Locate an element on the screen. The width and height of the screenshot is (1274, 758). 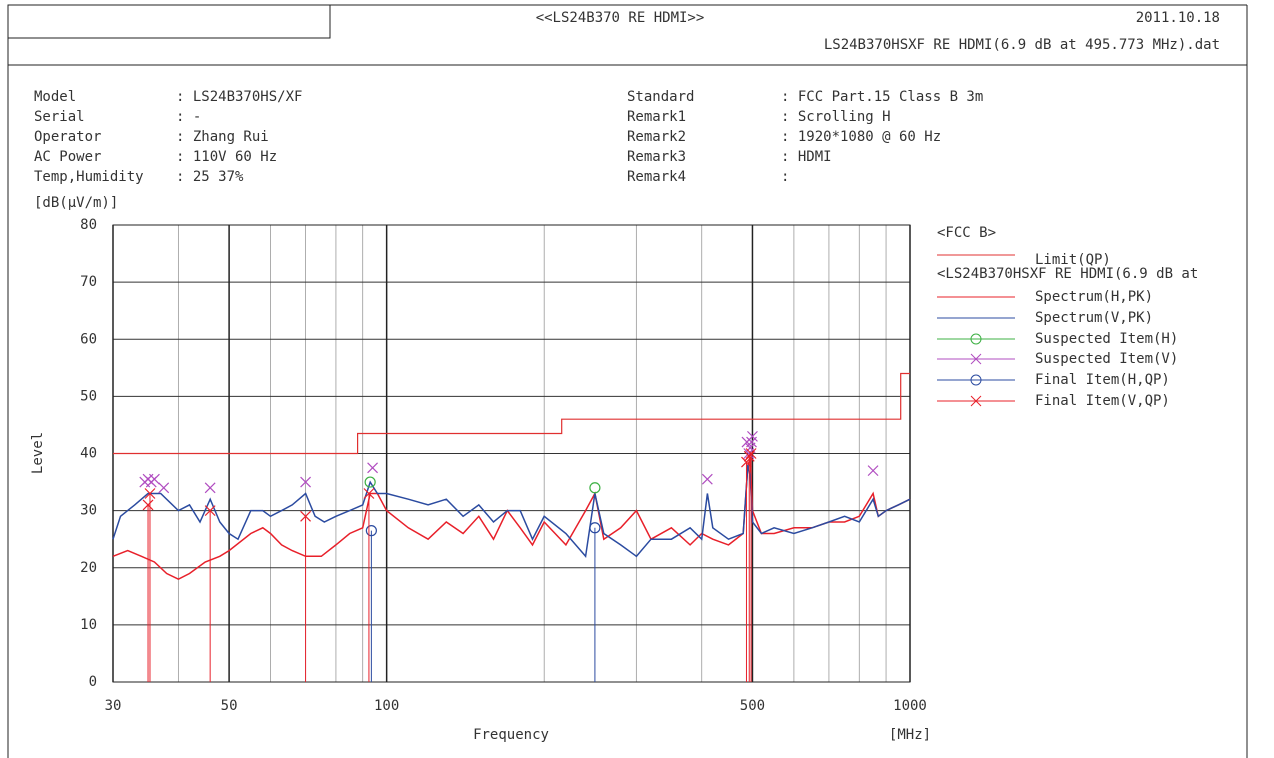
legend-label: Final Item(V,QP) is located at coordinates (1102, 401).